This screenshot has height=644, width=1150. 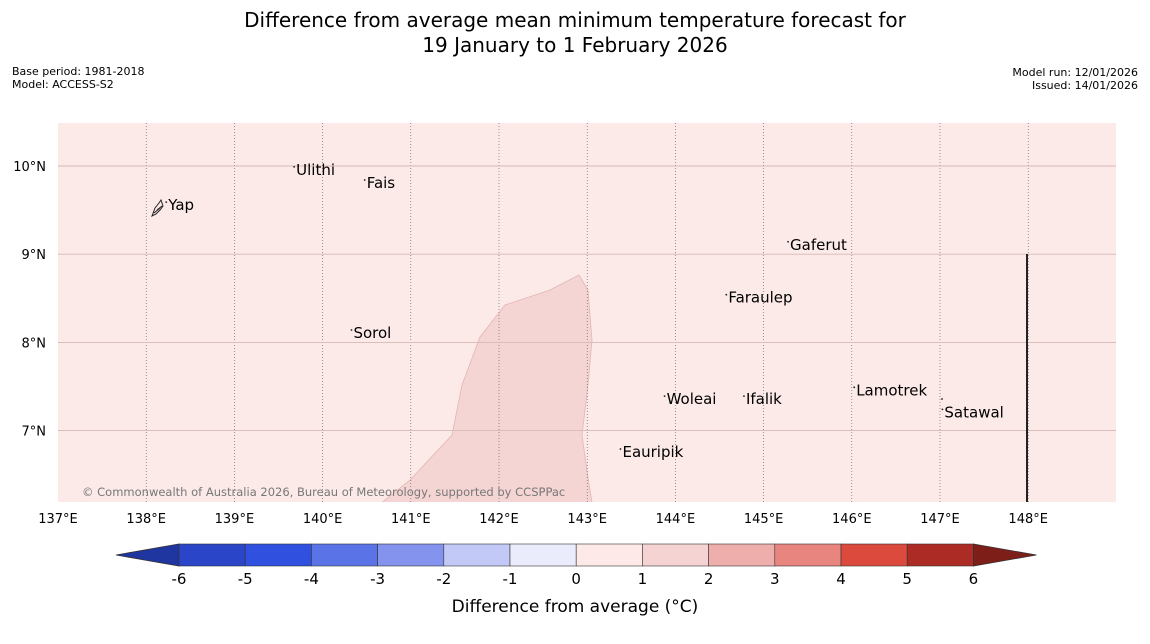 I want to click on lon-tick-label: 141°E, so click(x=411, y=519).